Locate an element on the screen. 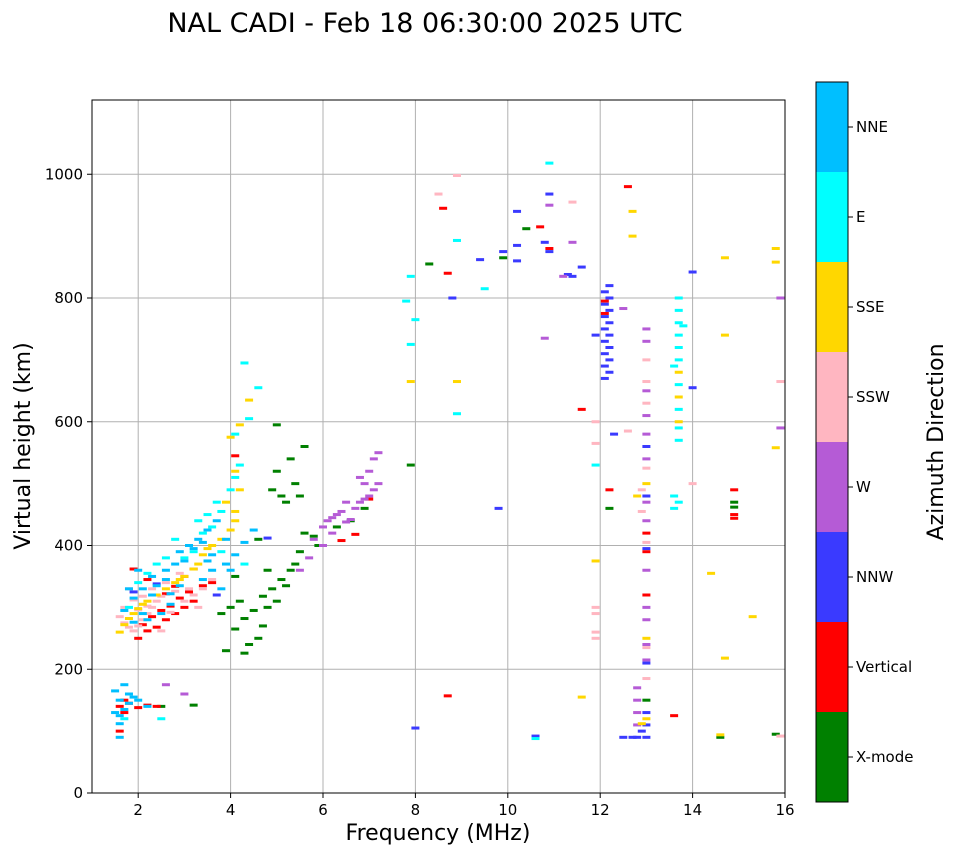  y-tick-label: 0 is located at coordinates (78, 793).